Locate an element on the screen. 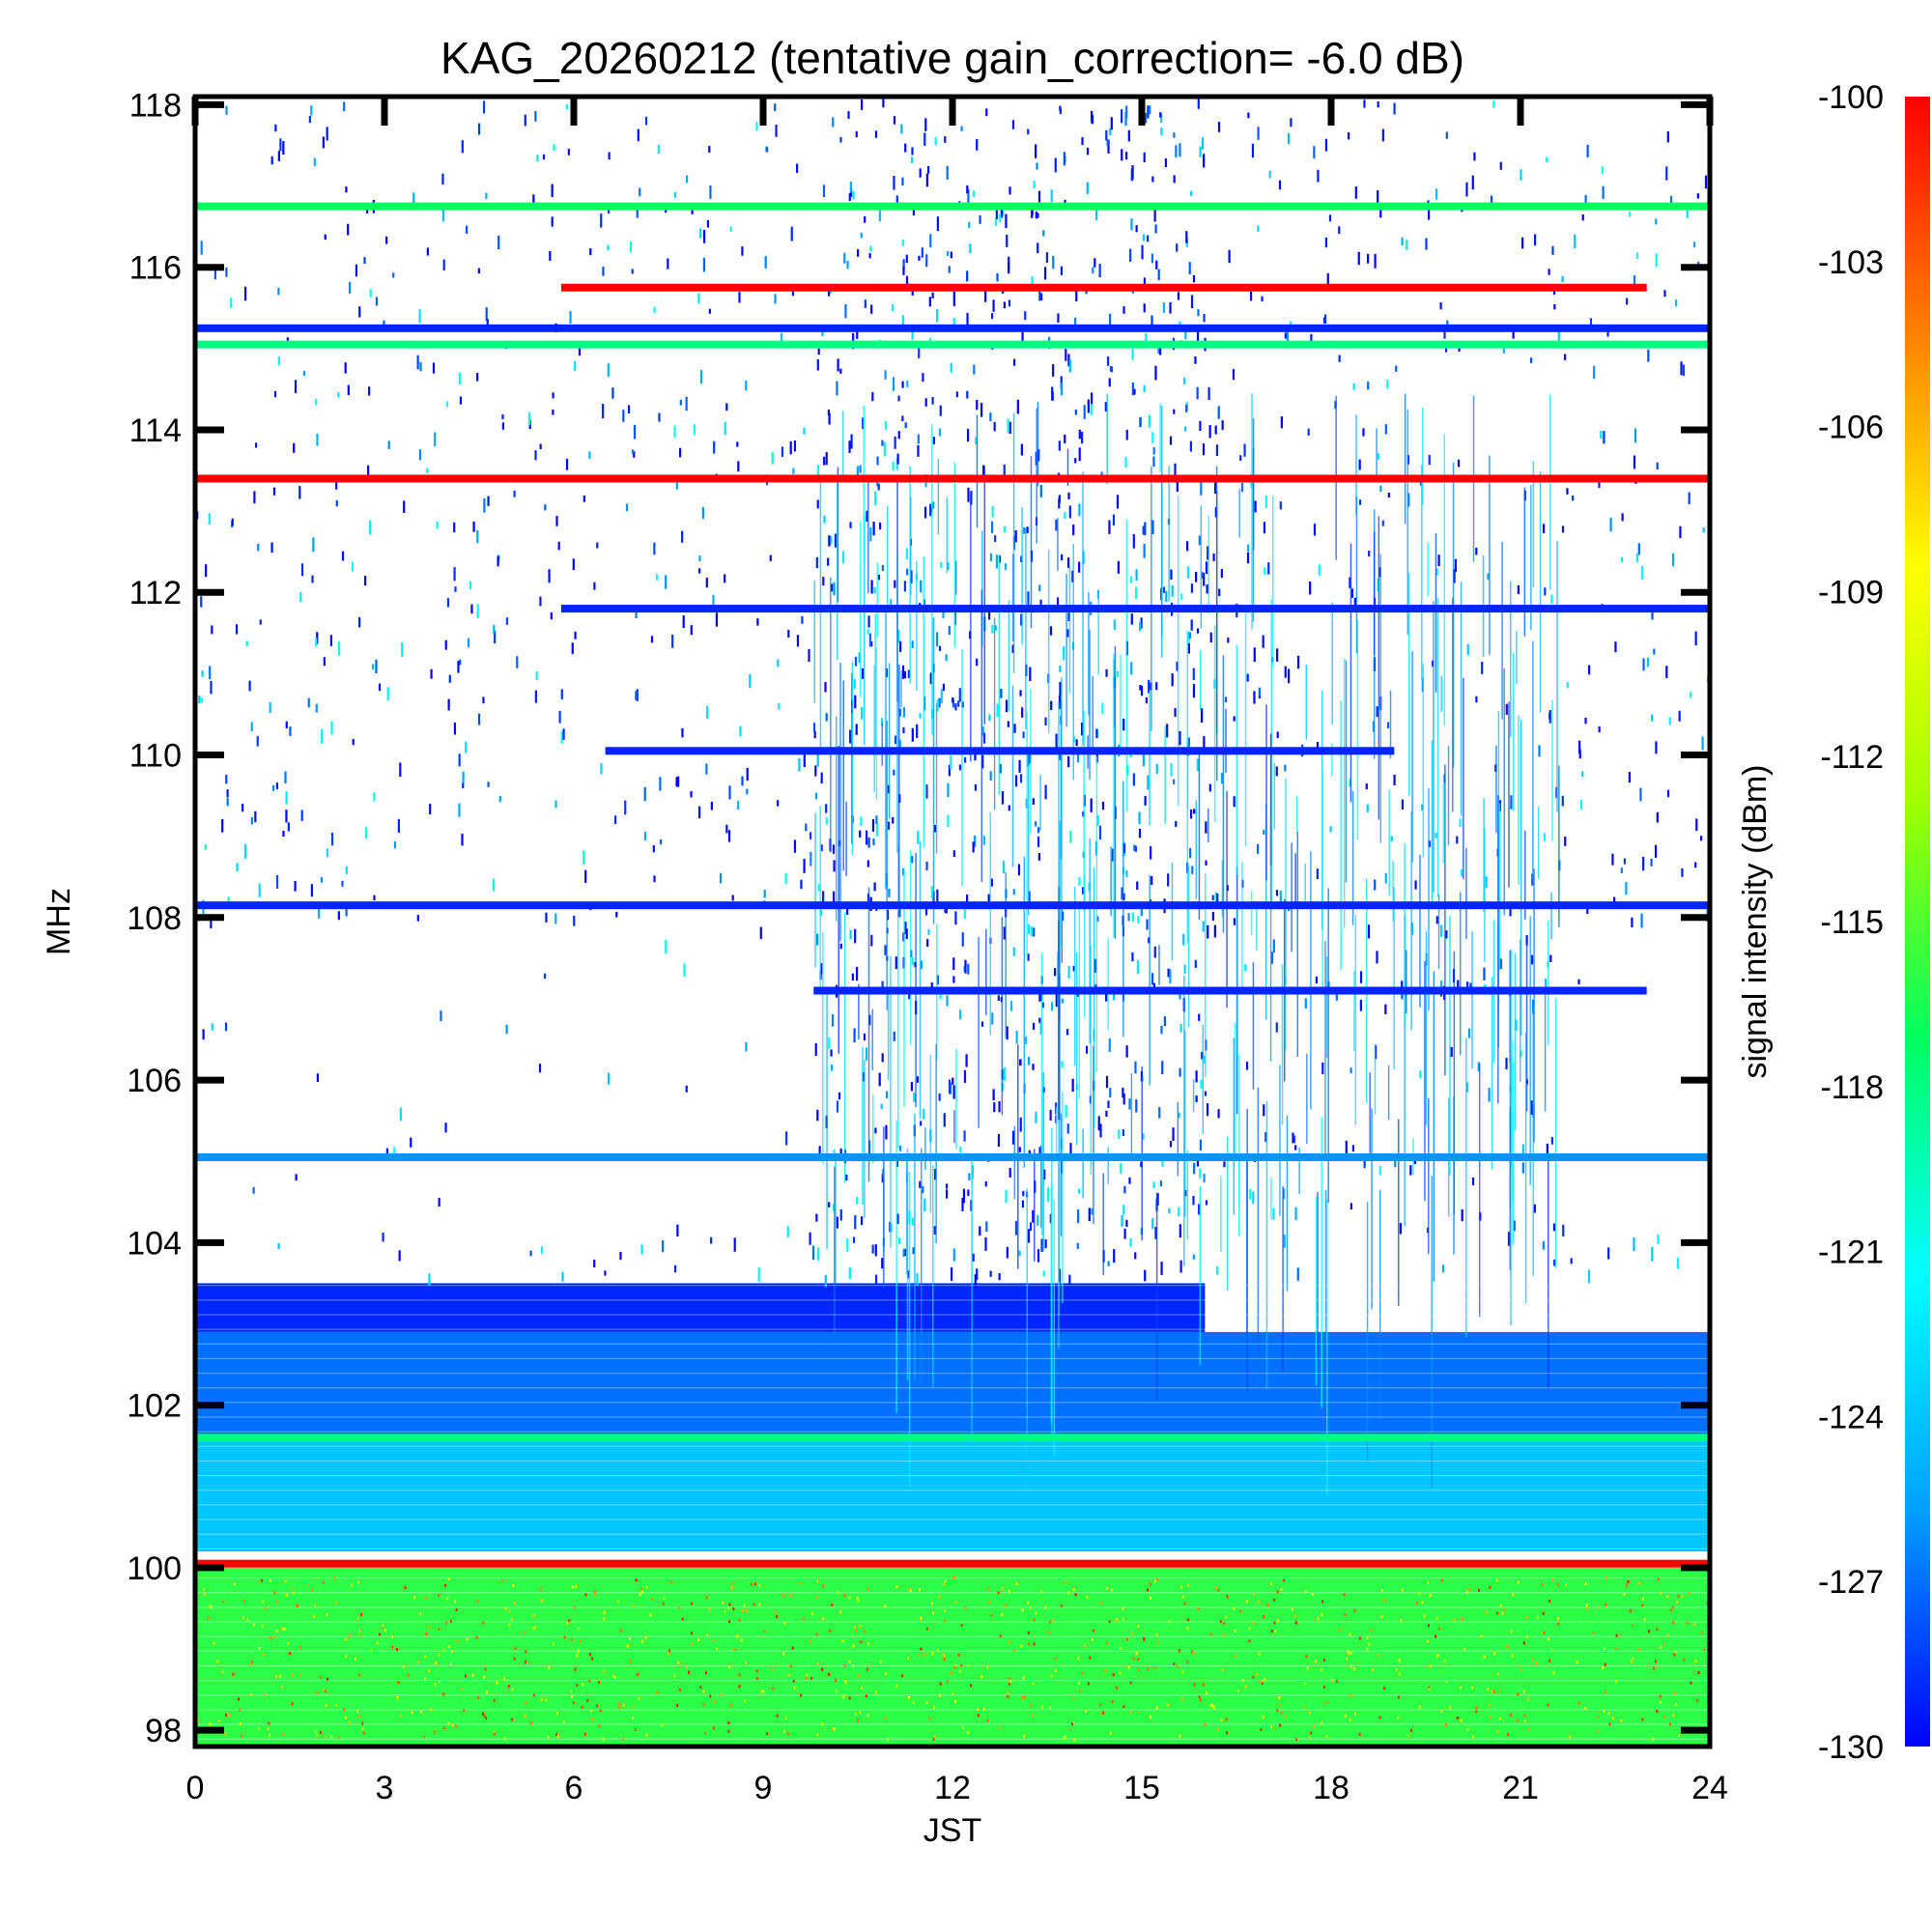 This screenshot has width=1932, height=1932. colorbar-tick-label: -100 is located at coordinates (1851, 97).